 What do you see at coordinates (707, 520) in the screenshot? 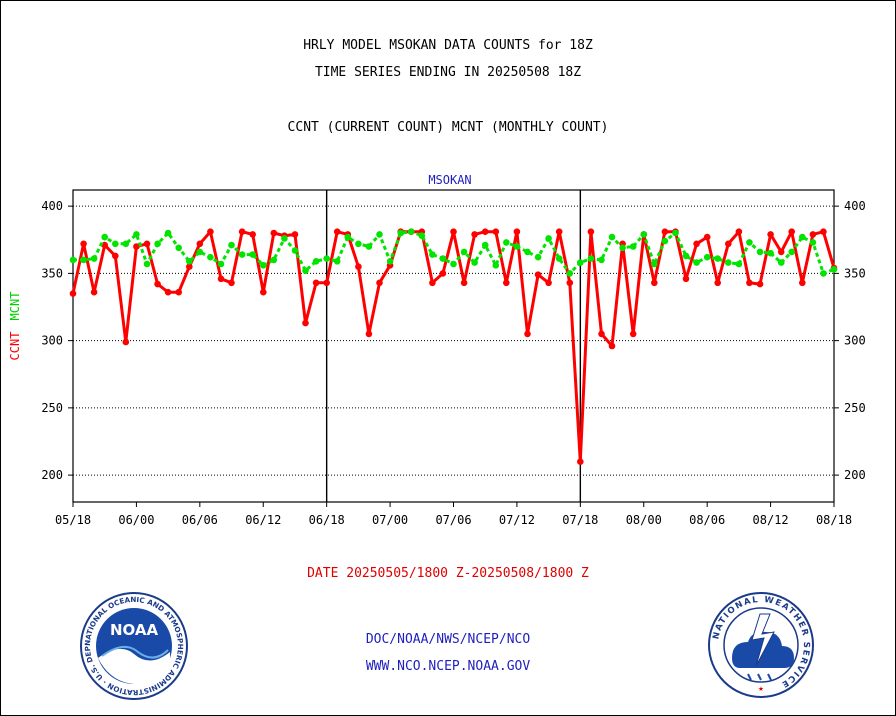
I see `x-tick-label: 08/06` at bounding box center [707, 520].